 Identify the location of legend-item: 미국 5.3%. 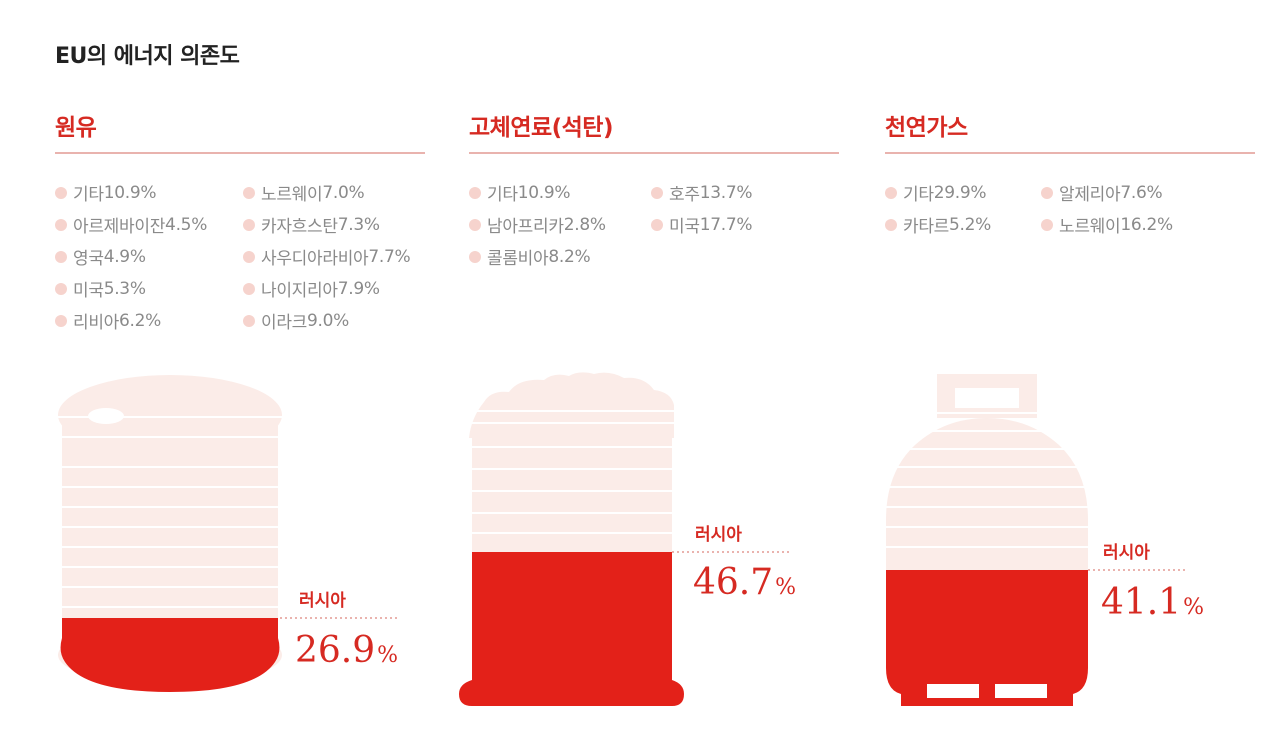
(100, 288).